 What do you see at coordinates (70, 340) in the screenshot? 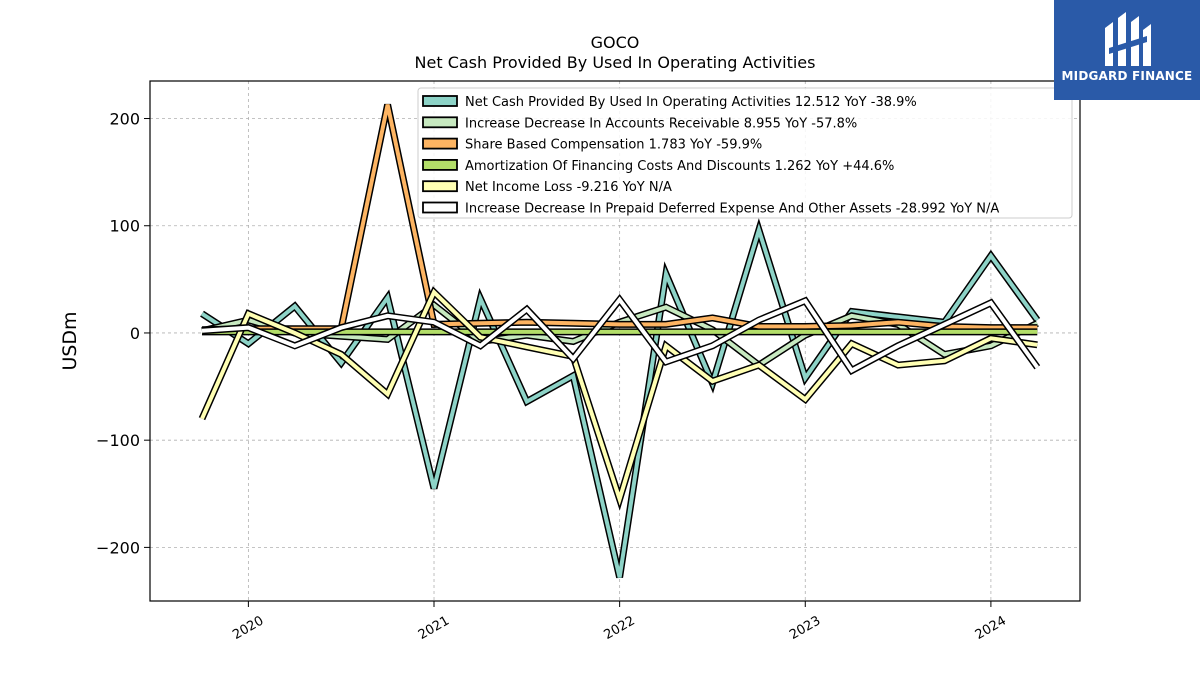
I see `y-axis-label: USDm` at bounding box center [70, 340].